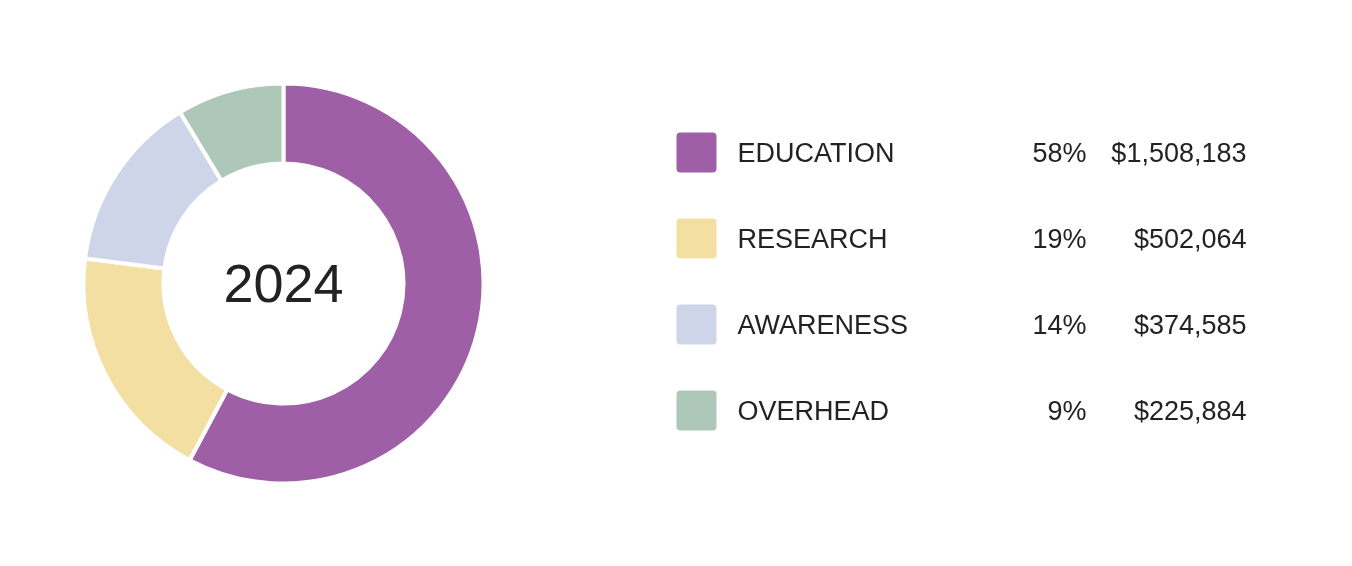 This screenshot has height=566, width=1352. What do you see at coordinates (1179, 152) in the screenshot?
I see `data-label: $1,508,183` at bounding box center [1179, 152].